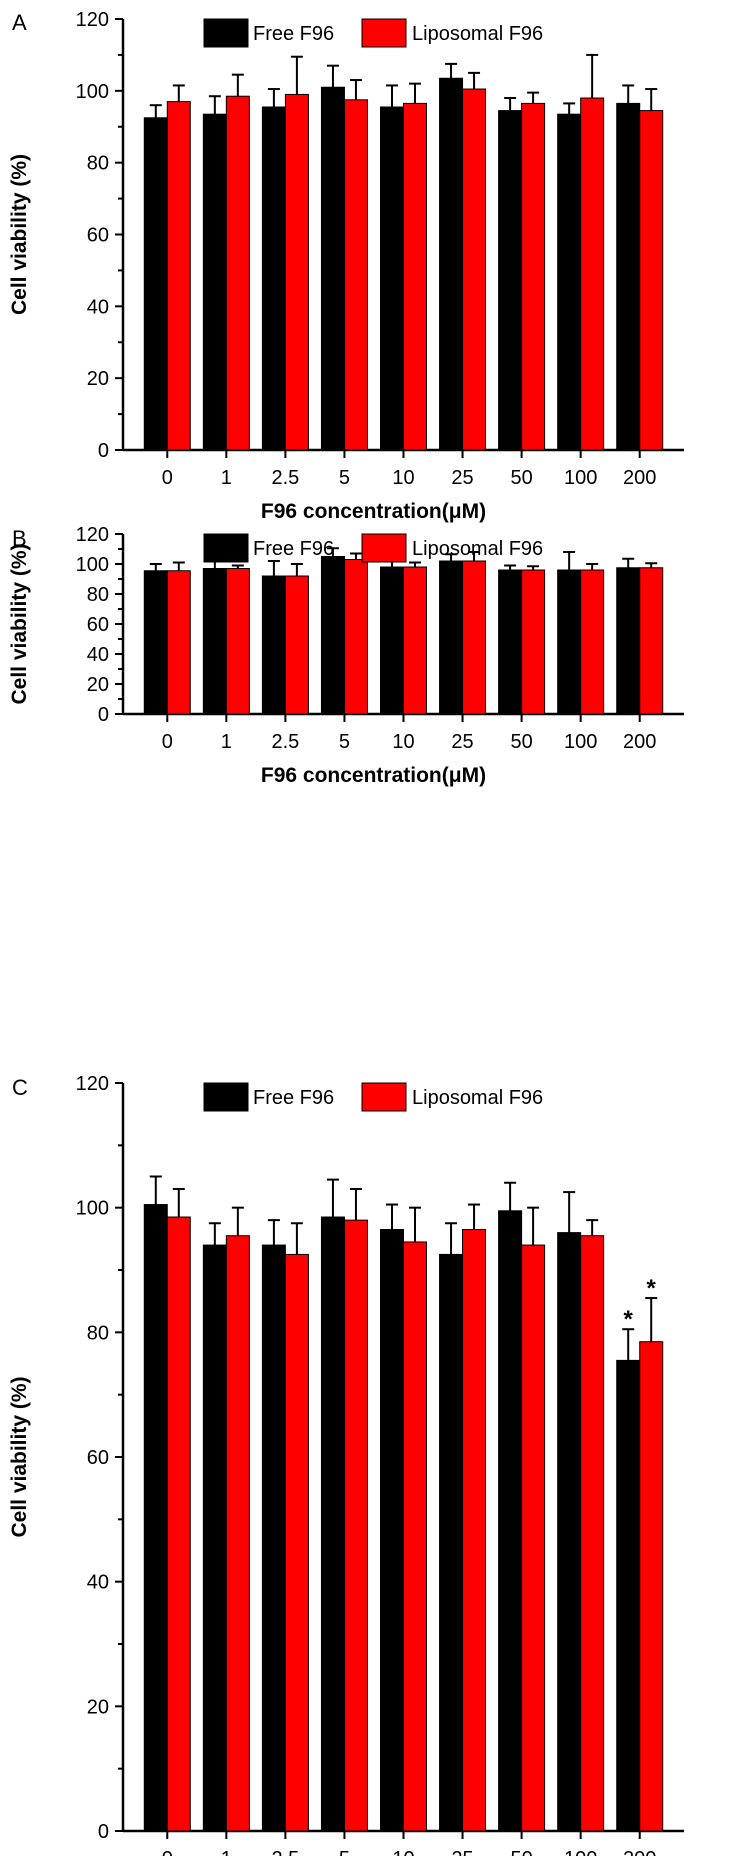  Describe the element at coordinates (639, 742) in the screenshot. I see `x-tick-label: 200` at that location.